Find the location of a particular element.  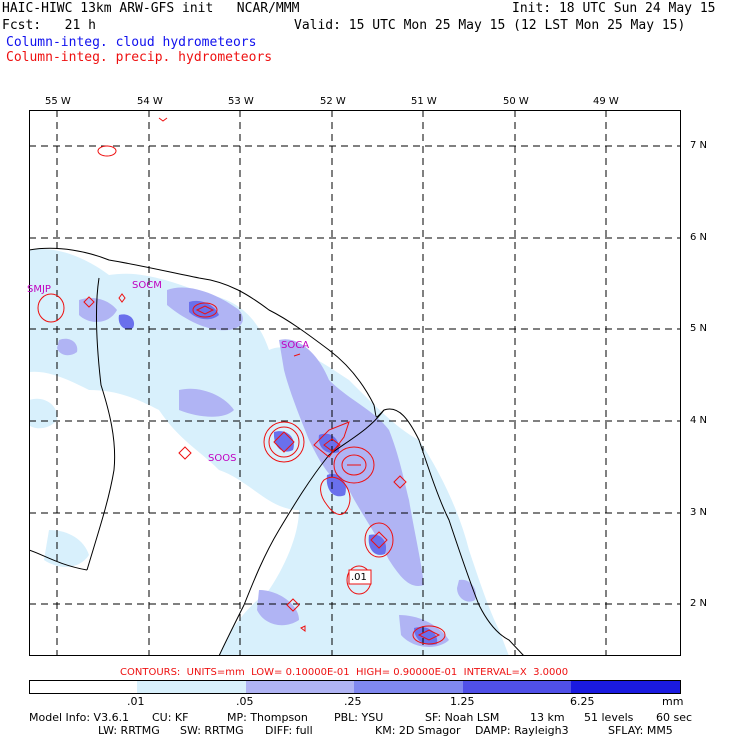

precip-field-legend: Column-integ. precip. hydrometeors is located at coordinates (139, 57).